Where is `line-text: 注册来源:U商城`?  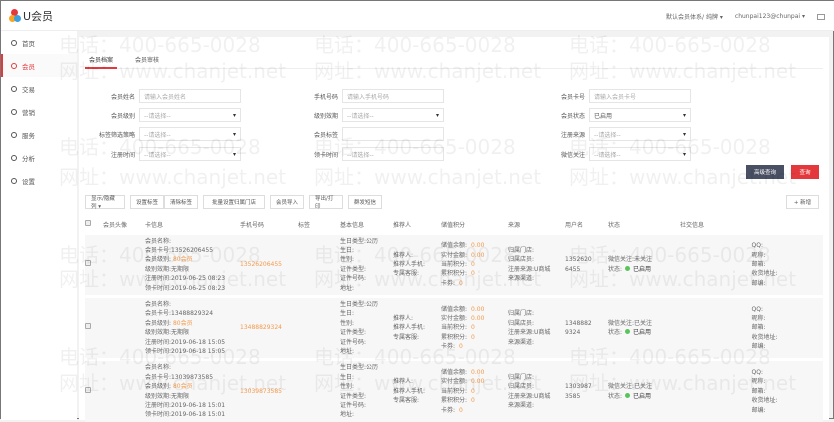 line-text: 注册来源:U商城 is located at coordinates (529, 269).